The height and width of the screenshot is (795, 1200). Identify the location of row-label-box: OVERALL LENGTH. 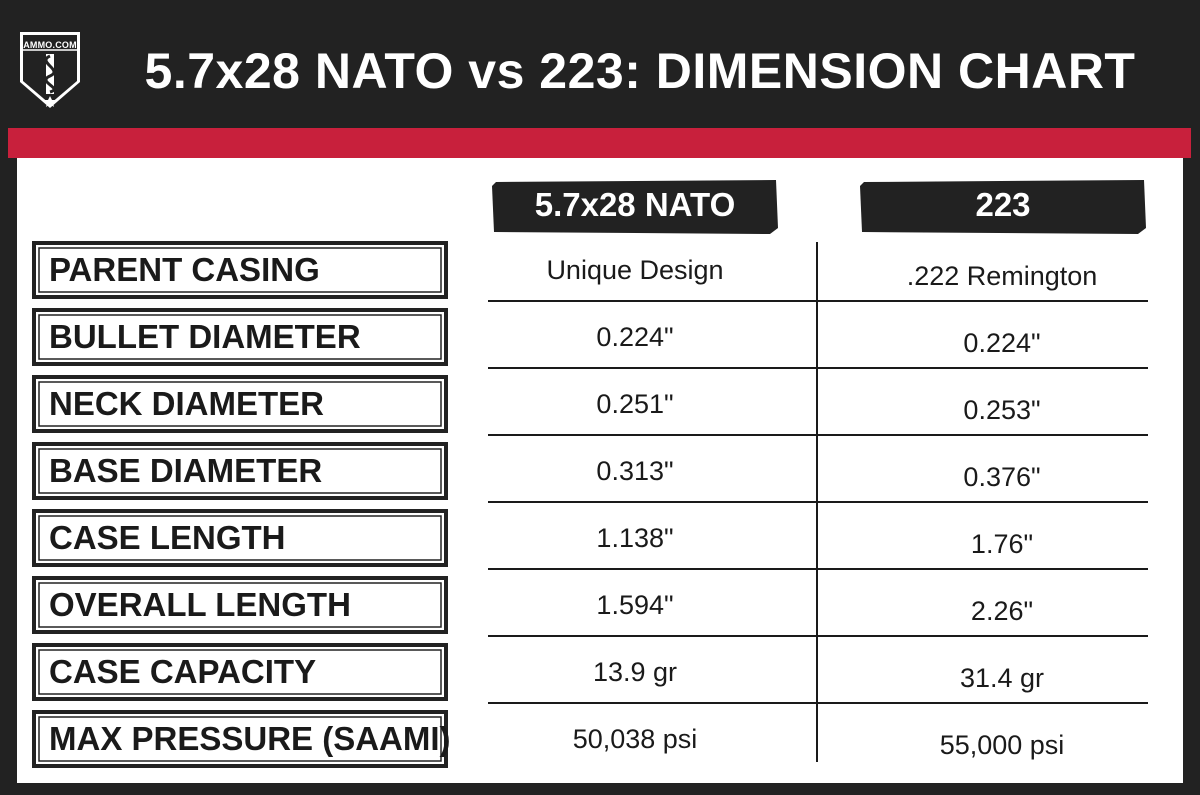
(240, 605).